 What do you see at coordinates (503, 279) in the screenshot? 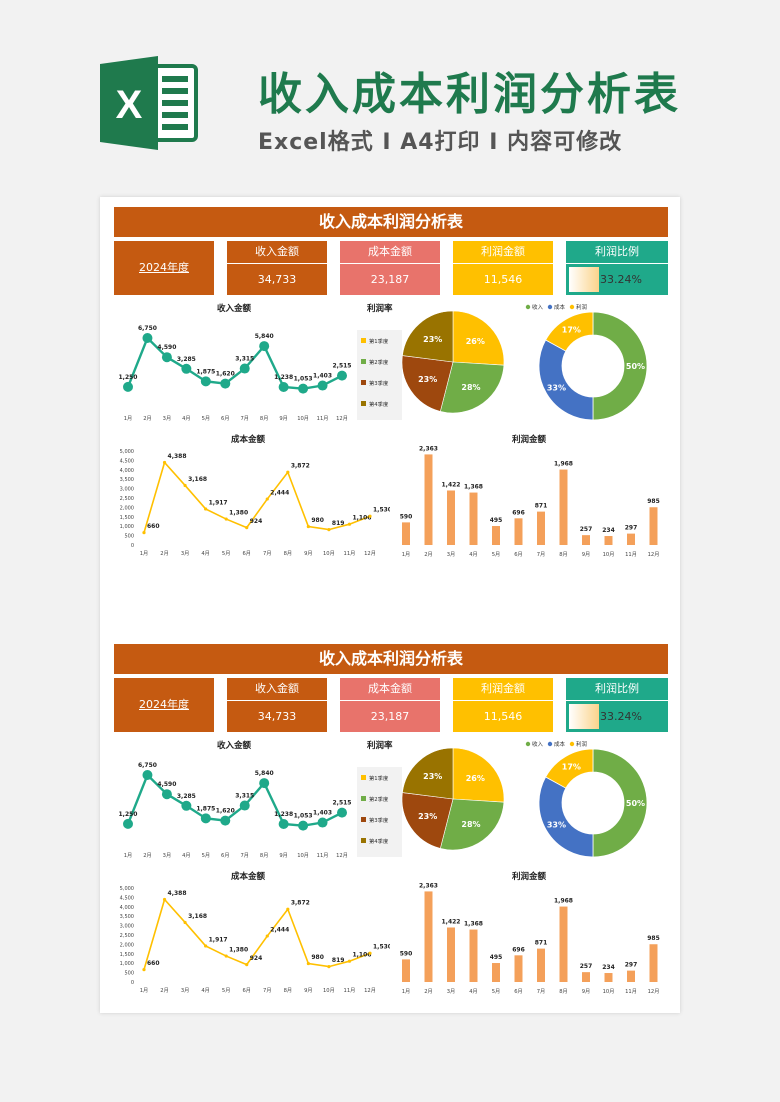
I see `profit-value: 11,546` at bounding box center [503, 279].